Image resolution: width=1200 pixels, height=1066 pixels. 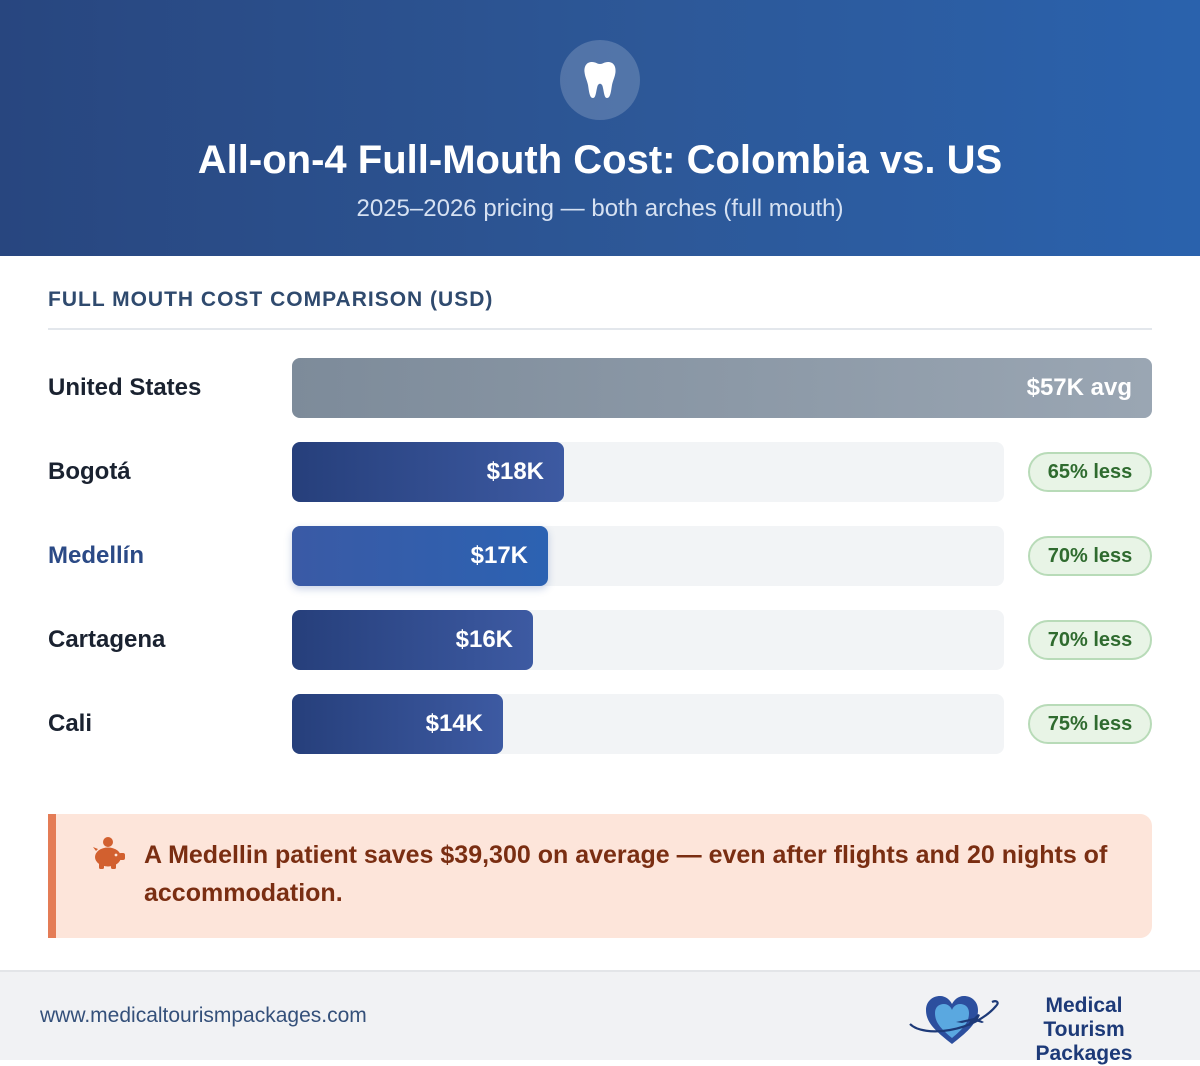 What do you see at coordinates (107, 639) in the screenshot?
I see `bar-category-label: Cartagena` at bounding box center [107, 639].